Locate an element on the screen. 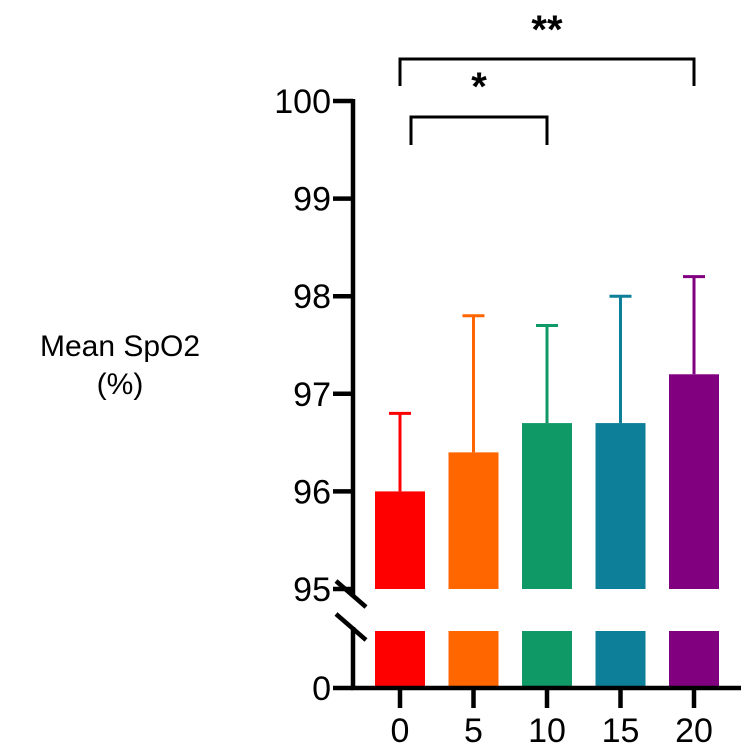  significance-annotations: *** is located at coordinates (547, 76).